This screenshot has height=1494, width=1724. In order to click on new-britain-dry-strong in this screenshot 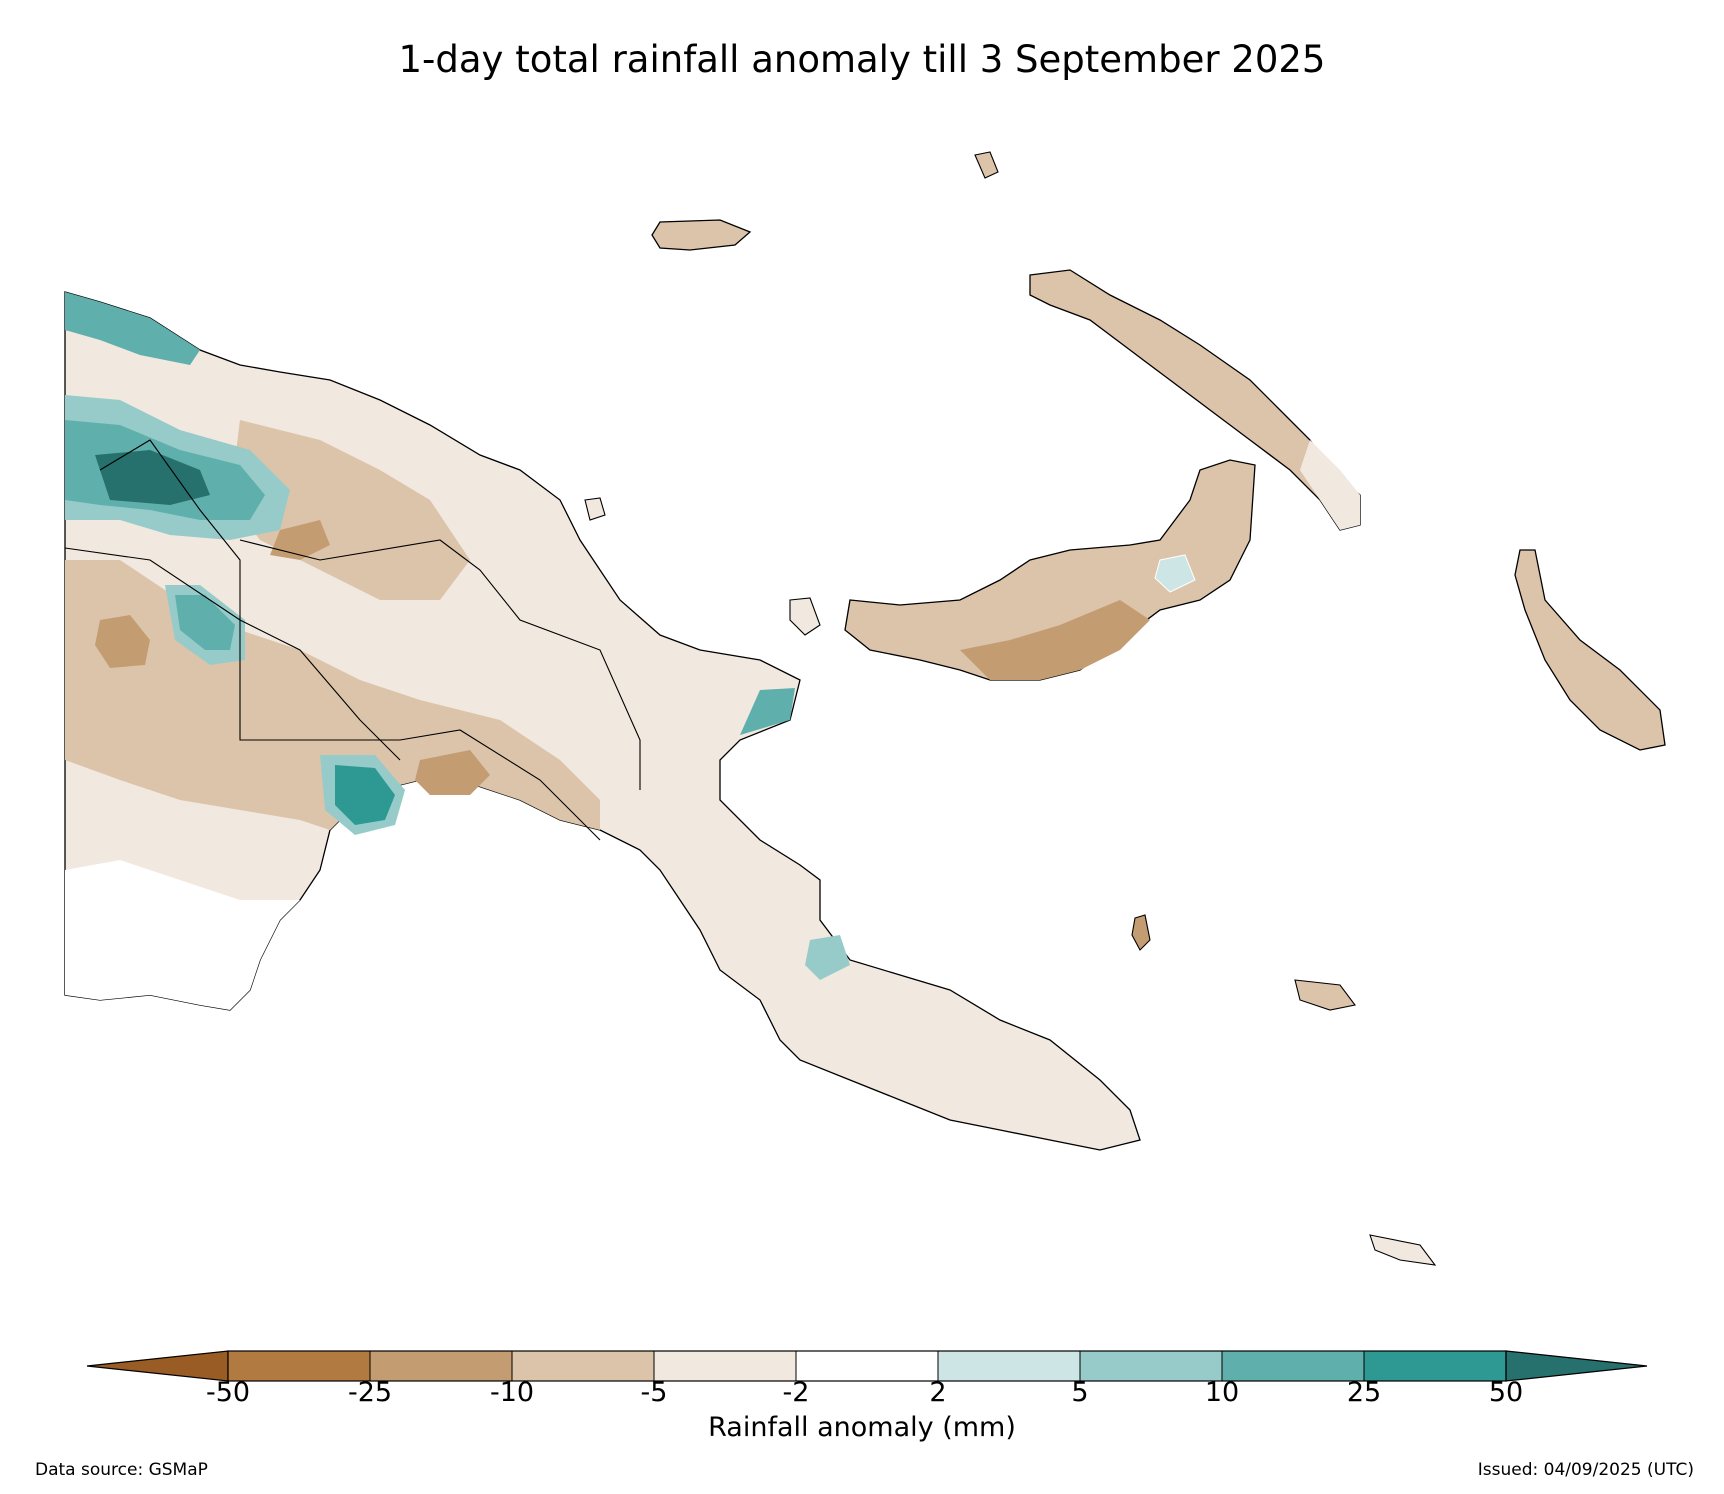, I will do `click(1055, 640)`.